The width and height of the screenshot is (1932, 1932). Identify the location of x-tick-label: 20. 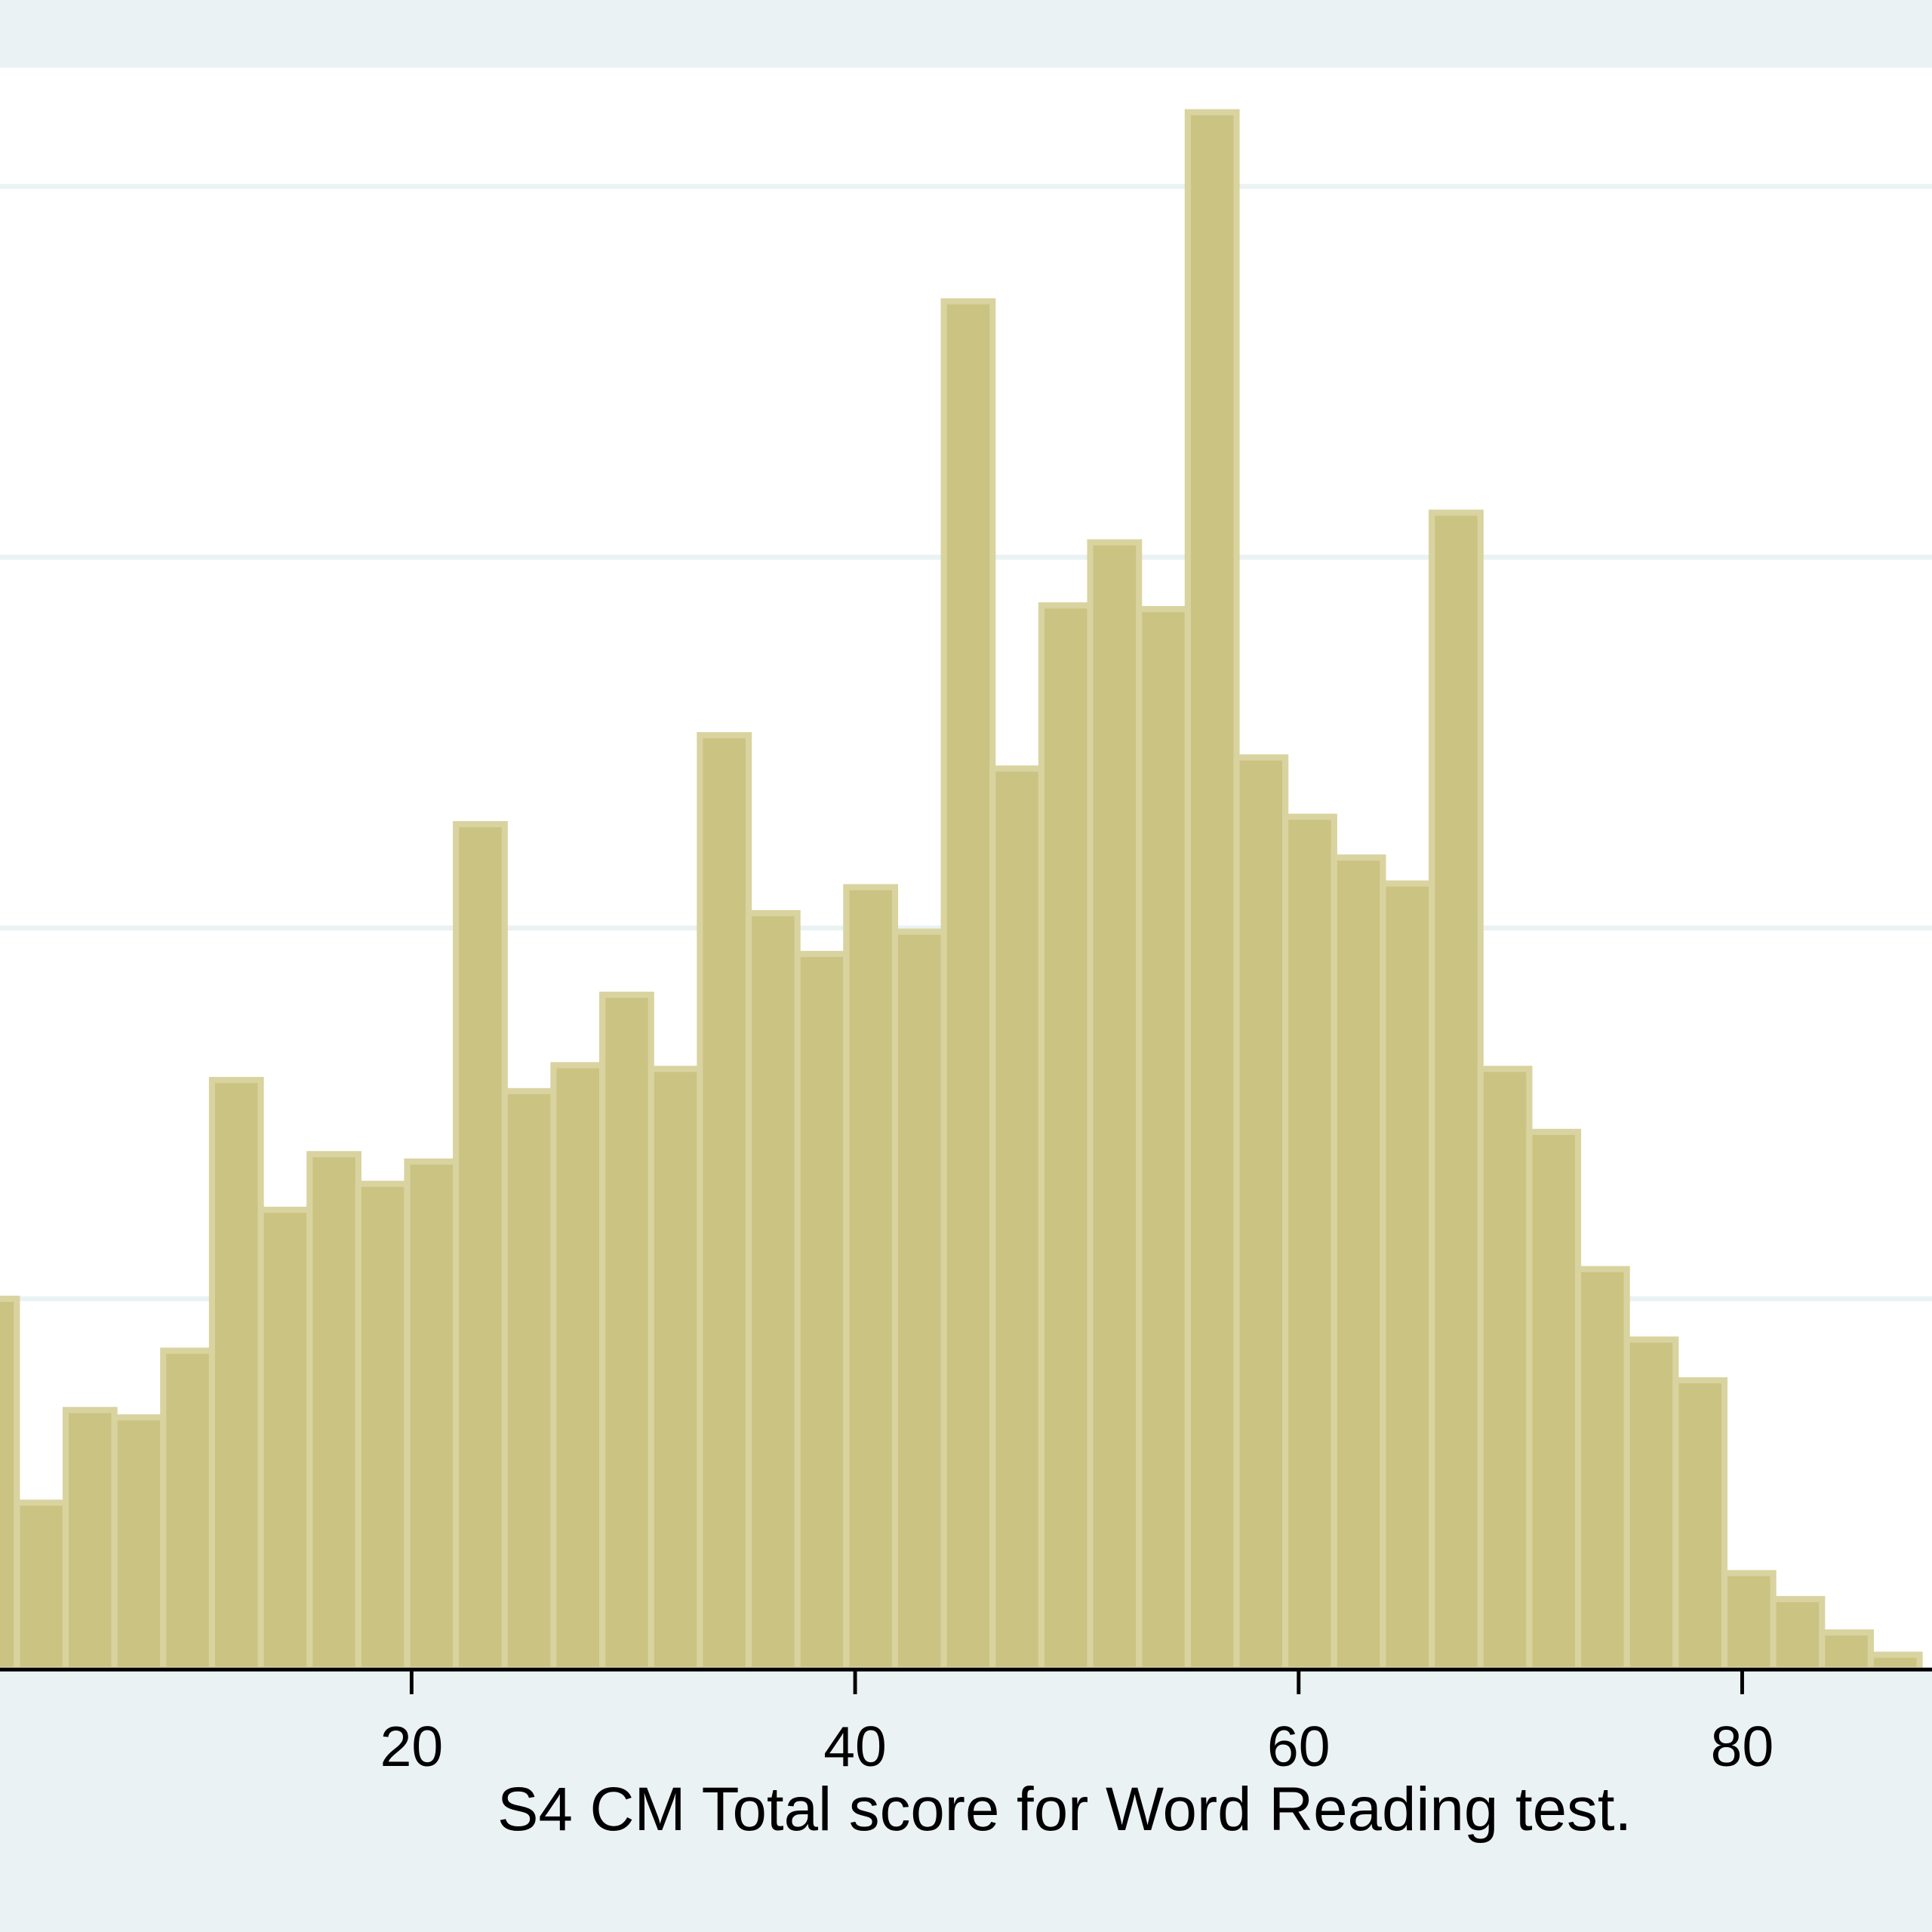
(412, 1746).